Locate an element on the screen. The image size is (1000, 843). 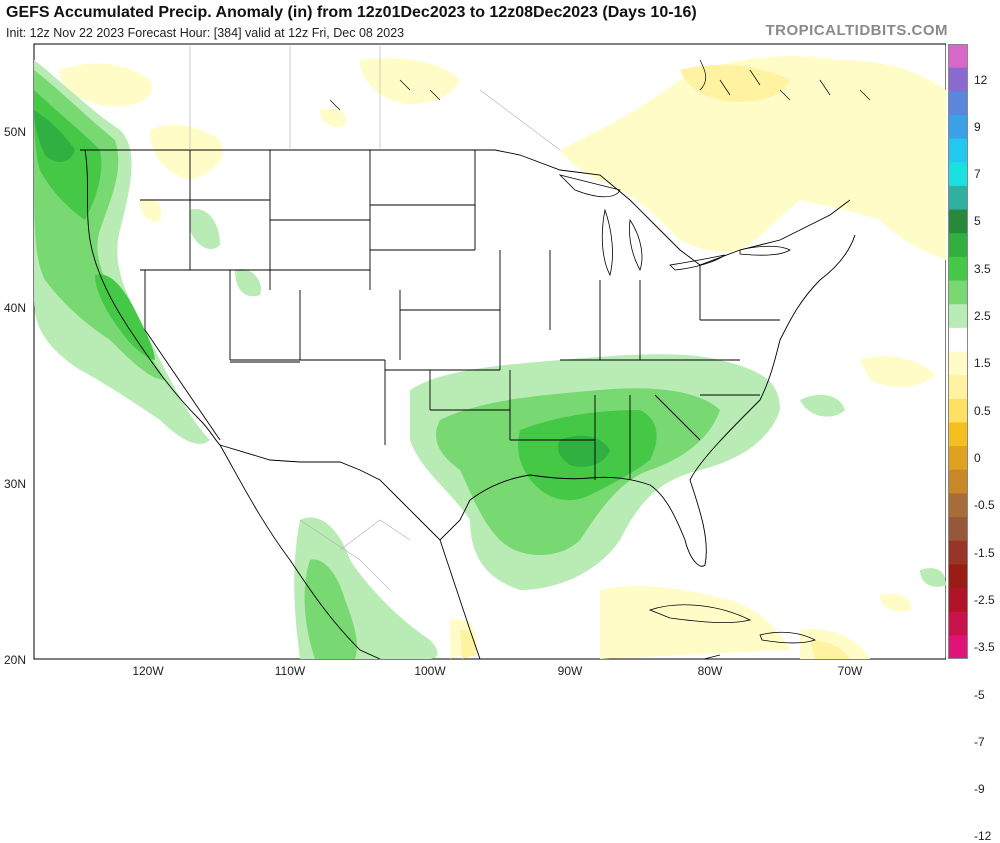
legend-label: -5 is located at coordinates (979, 694).